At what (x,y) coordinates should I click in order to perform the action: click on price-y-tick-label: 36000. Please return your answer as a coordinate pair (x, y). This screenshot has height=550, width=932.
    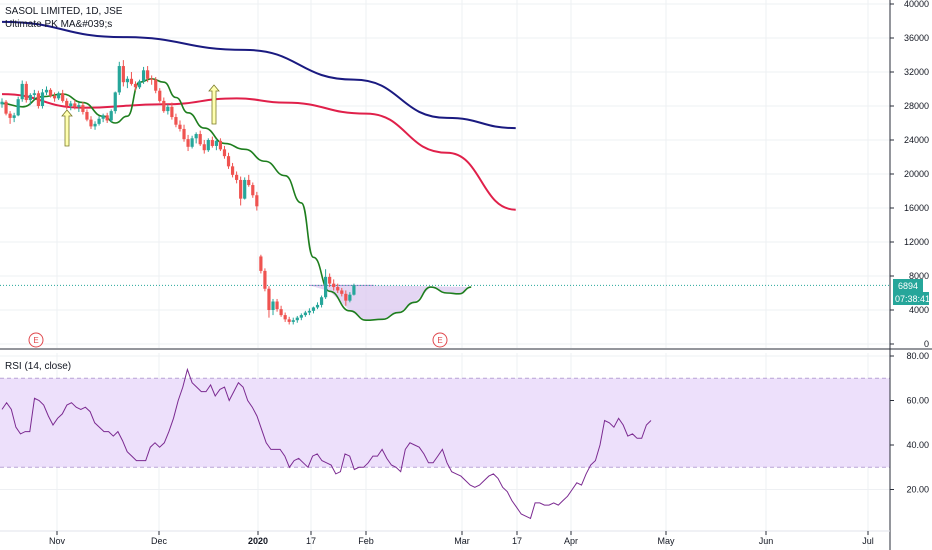
    Looking at the image, I should click on (916, 38).